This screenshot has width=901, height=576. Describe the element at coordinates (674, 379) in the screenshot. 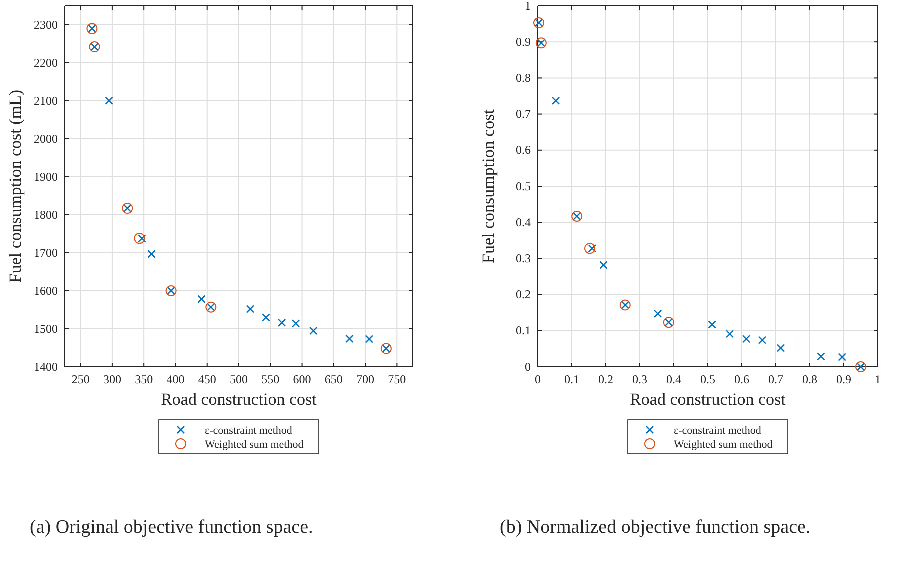

I see `x-tick-label: 0.4` at that location.